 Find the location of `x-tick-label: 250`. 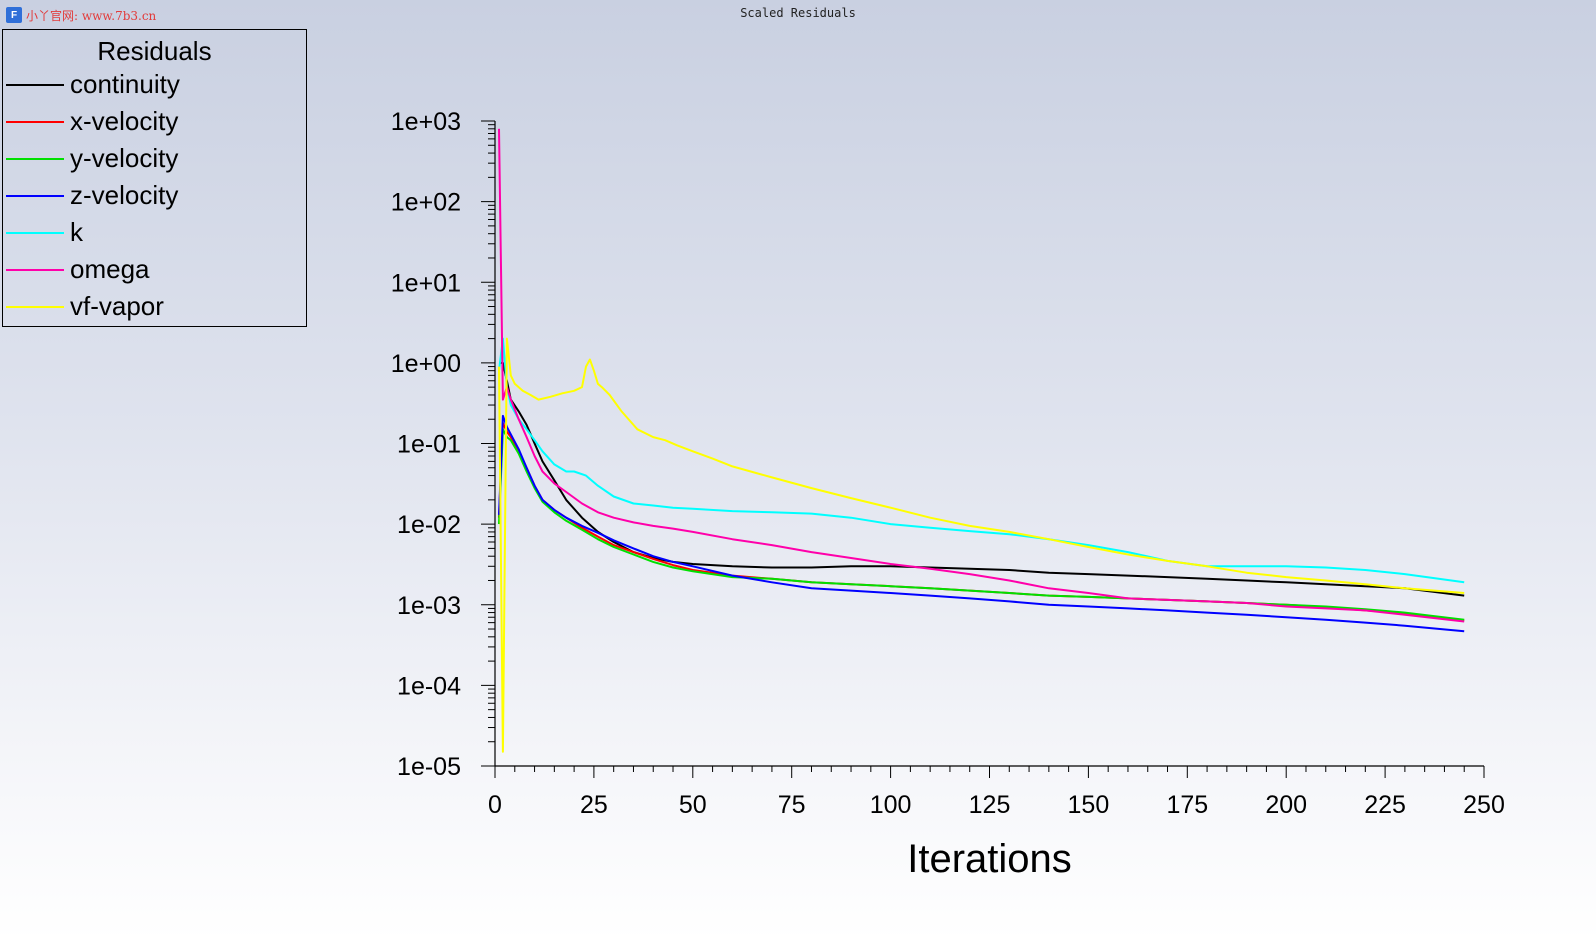

x-tick-label: 250 is located at coordinates (1484, 805).